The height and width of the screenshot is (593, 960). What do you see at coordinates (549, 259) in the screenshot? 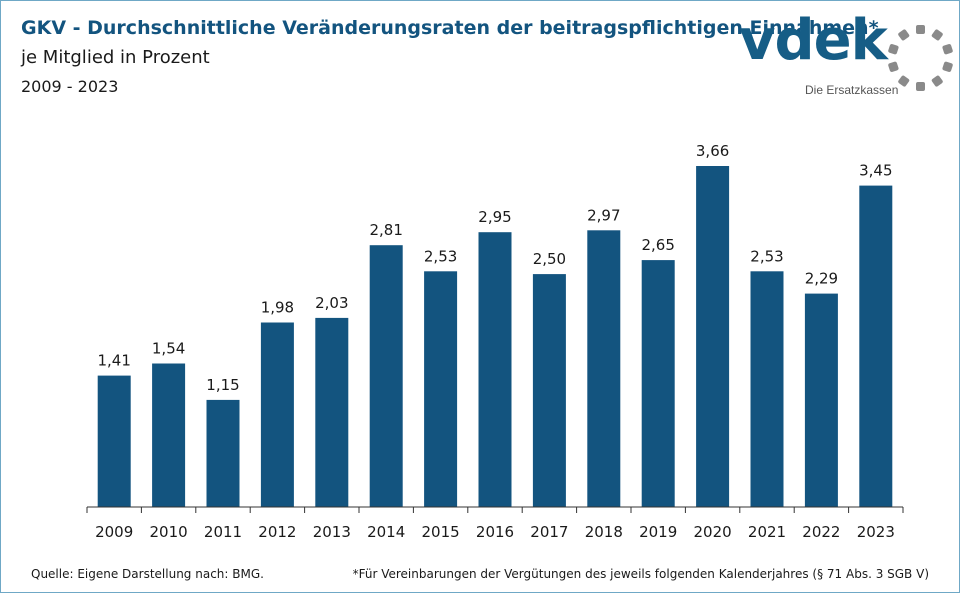
I see `bar-value-label: 2,50` at bounding box center [549, 259].